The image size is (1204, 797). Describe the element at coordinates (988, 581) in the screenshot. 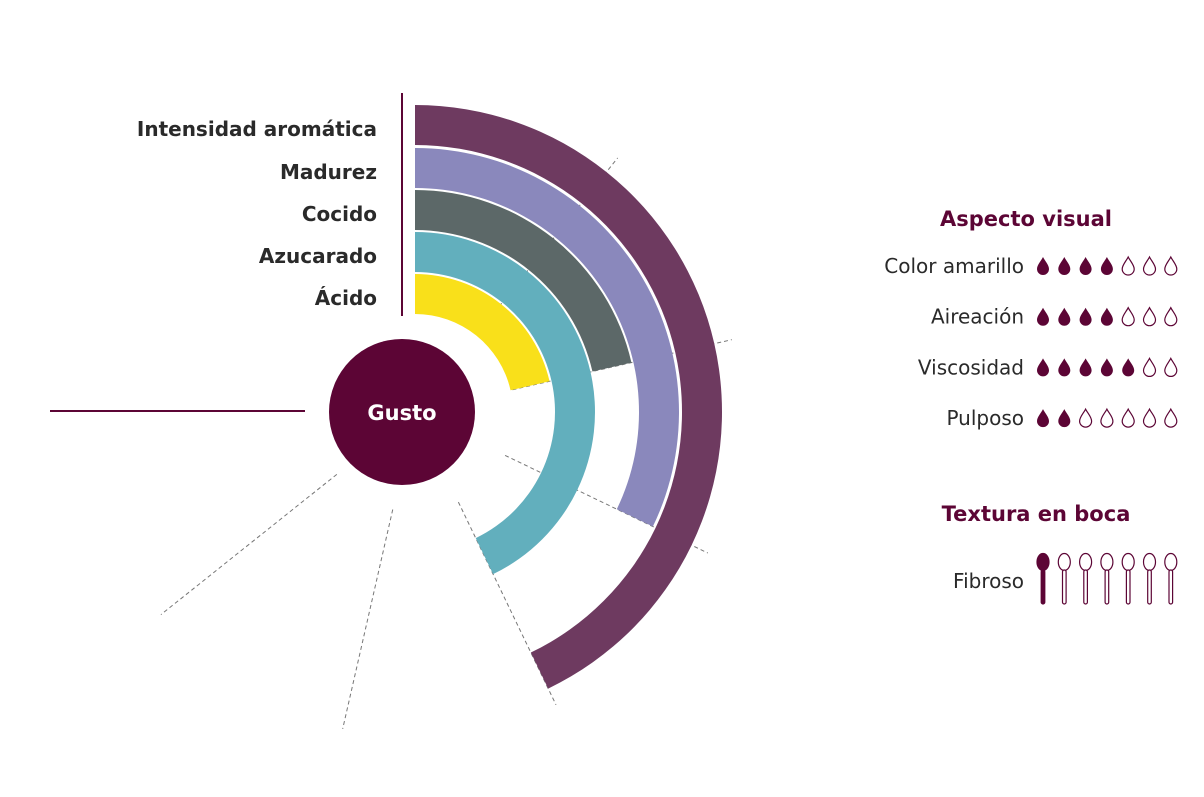

I see `texture-label: Fibroso` at that location.